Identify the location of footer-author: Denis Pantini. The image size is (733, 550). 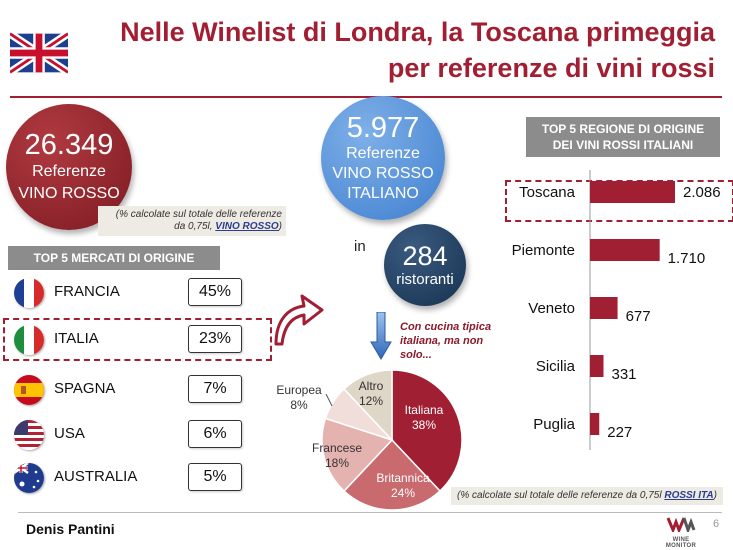
(70, 529).